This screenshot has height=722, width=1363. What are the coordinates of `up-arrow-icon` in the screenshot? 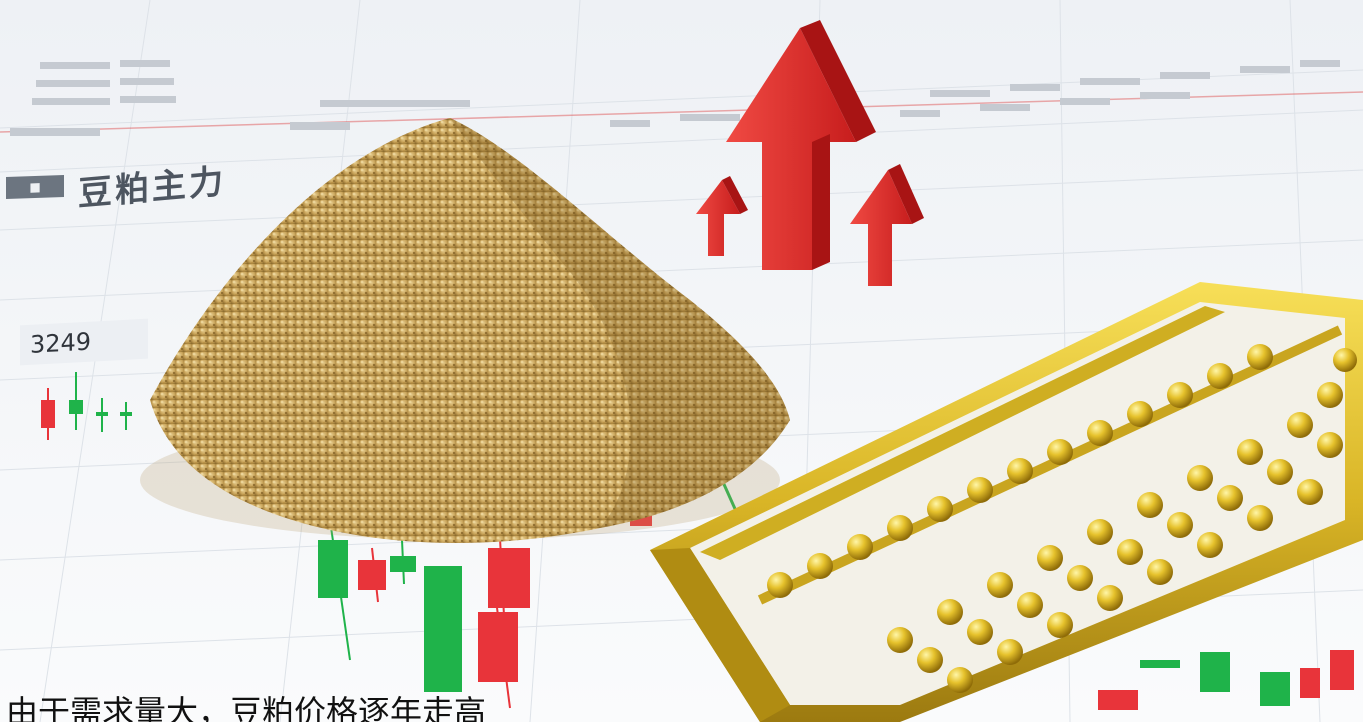 It's located at (810, 153).